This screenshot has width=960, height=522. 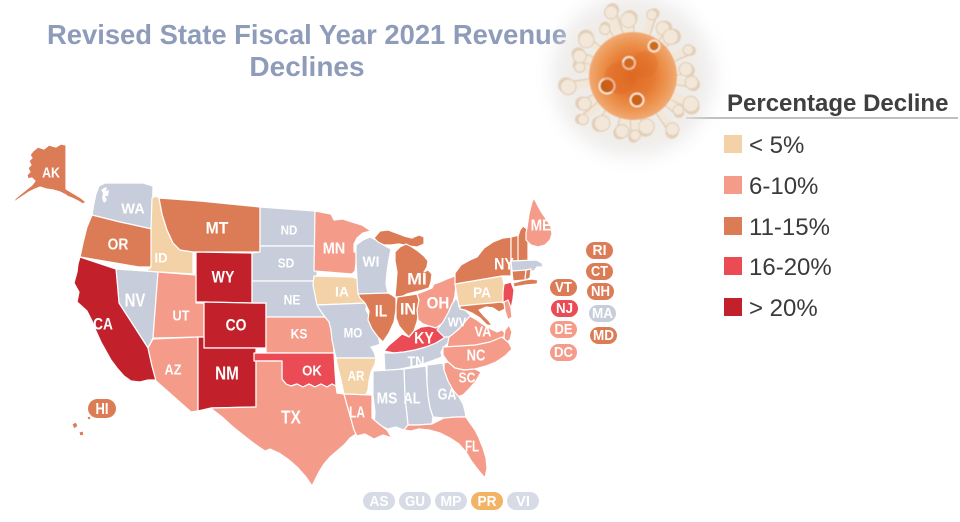 What do you see at coordinates (217, 228) in the screenshot?
I see `svg-text: MT` at bounding box center [217, 228].